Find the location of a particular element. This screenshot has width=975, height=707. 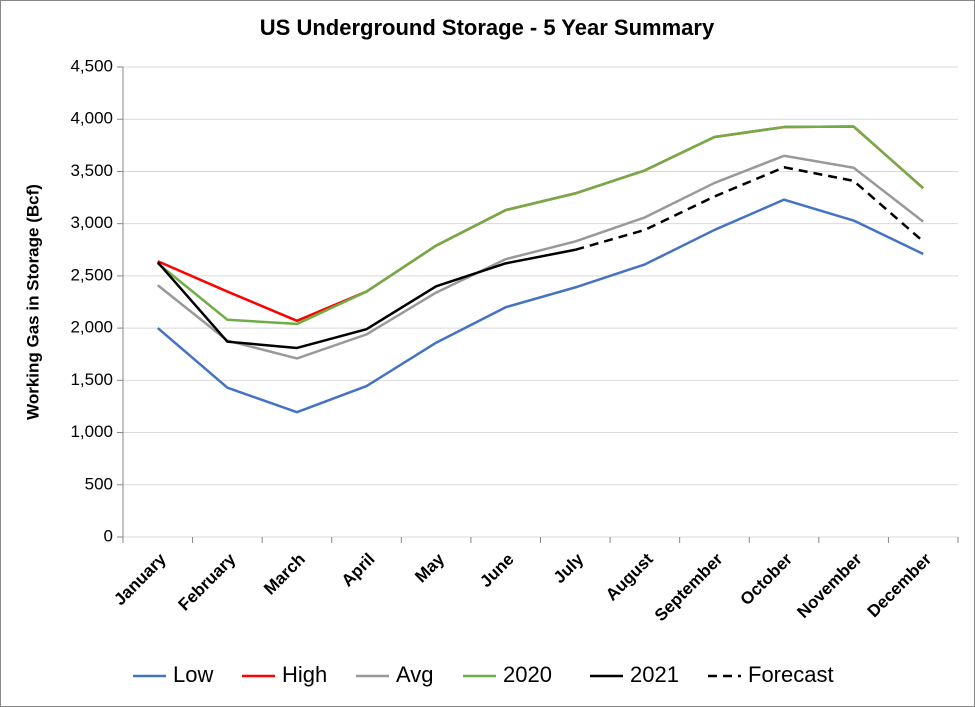

legend-label: High is located at coordinates (304, 674).